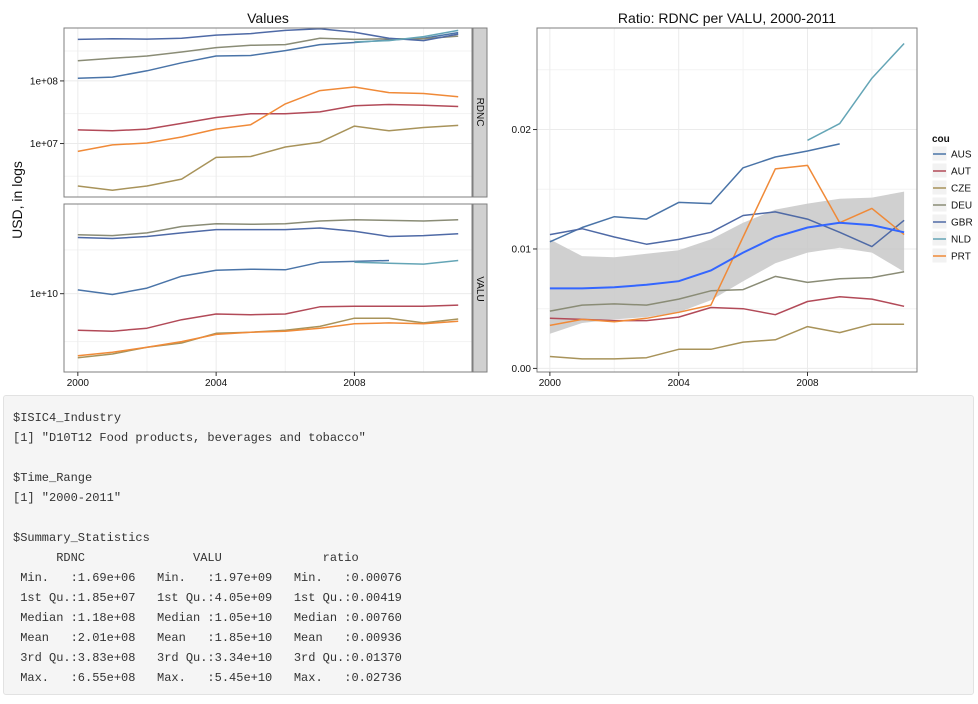 Image resolution: width=978 pixels, height=704 pixels. What do you see at coordinates (44, 294) in the screenshot?
I see `valu-y-tick-label: 1e+10` at bounding box center [44, 294].